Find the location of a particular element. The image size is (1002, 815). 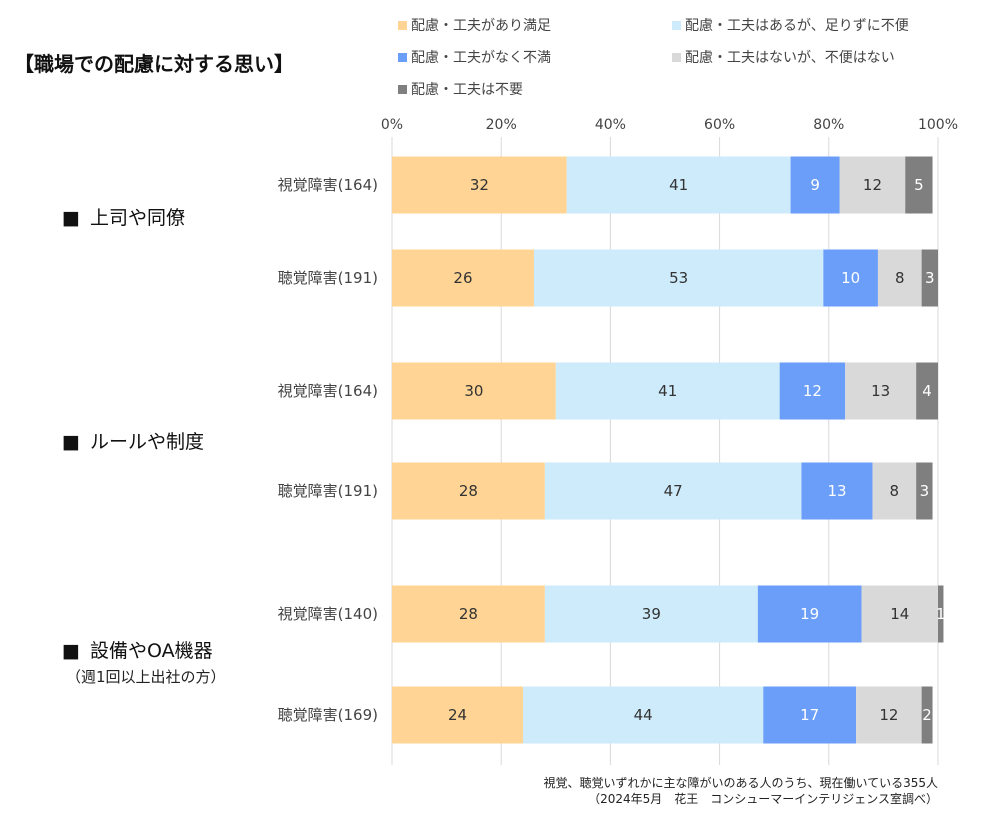

data-label: 14 is located at coordinates (899, 614).